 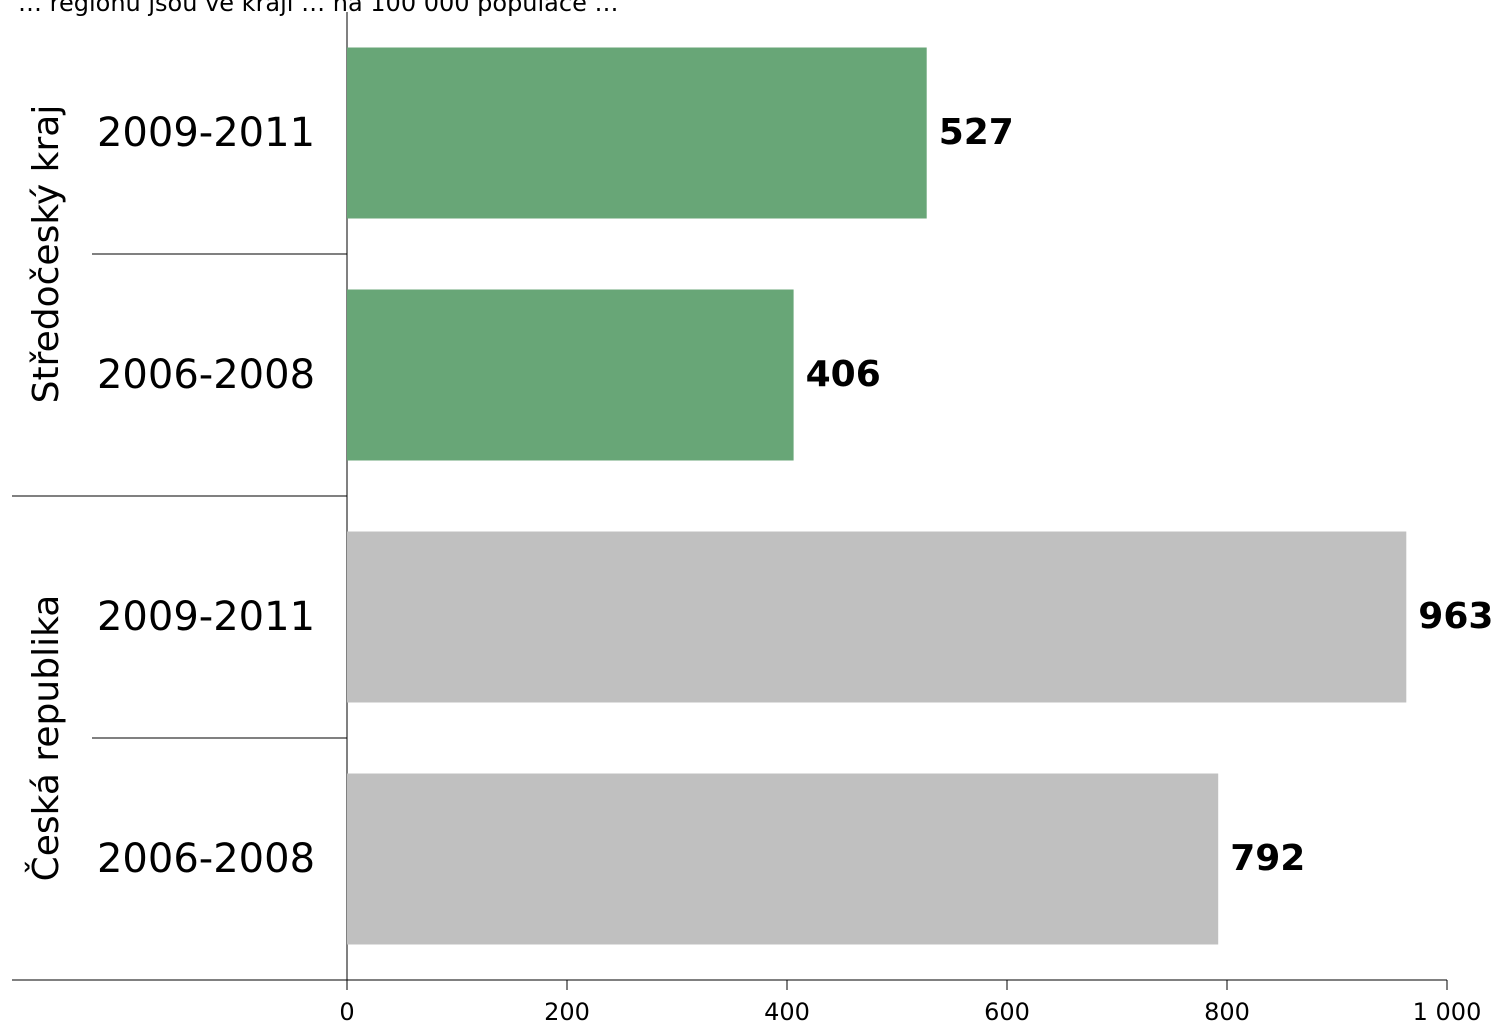 What do you see at coordinates (1007, 1012) in the screenshot?
I see `x-tick-label: 600` at bounding box center [1007, 1012].